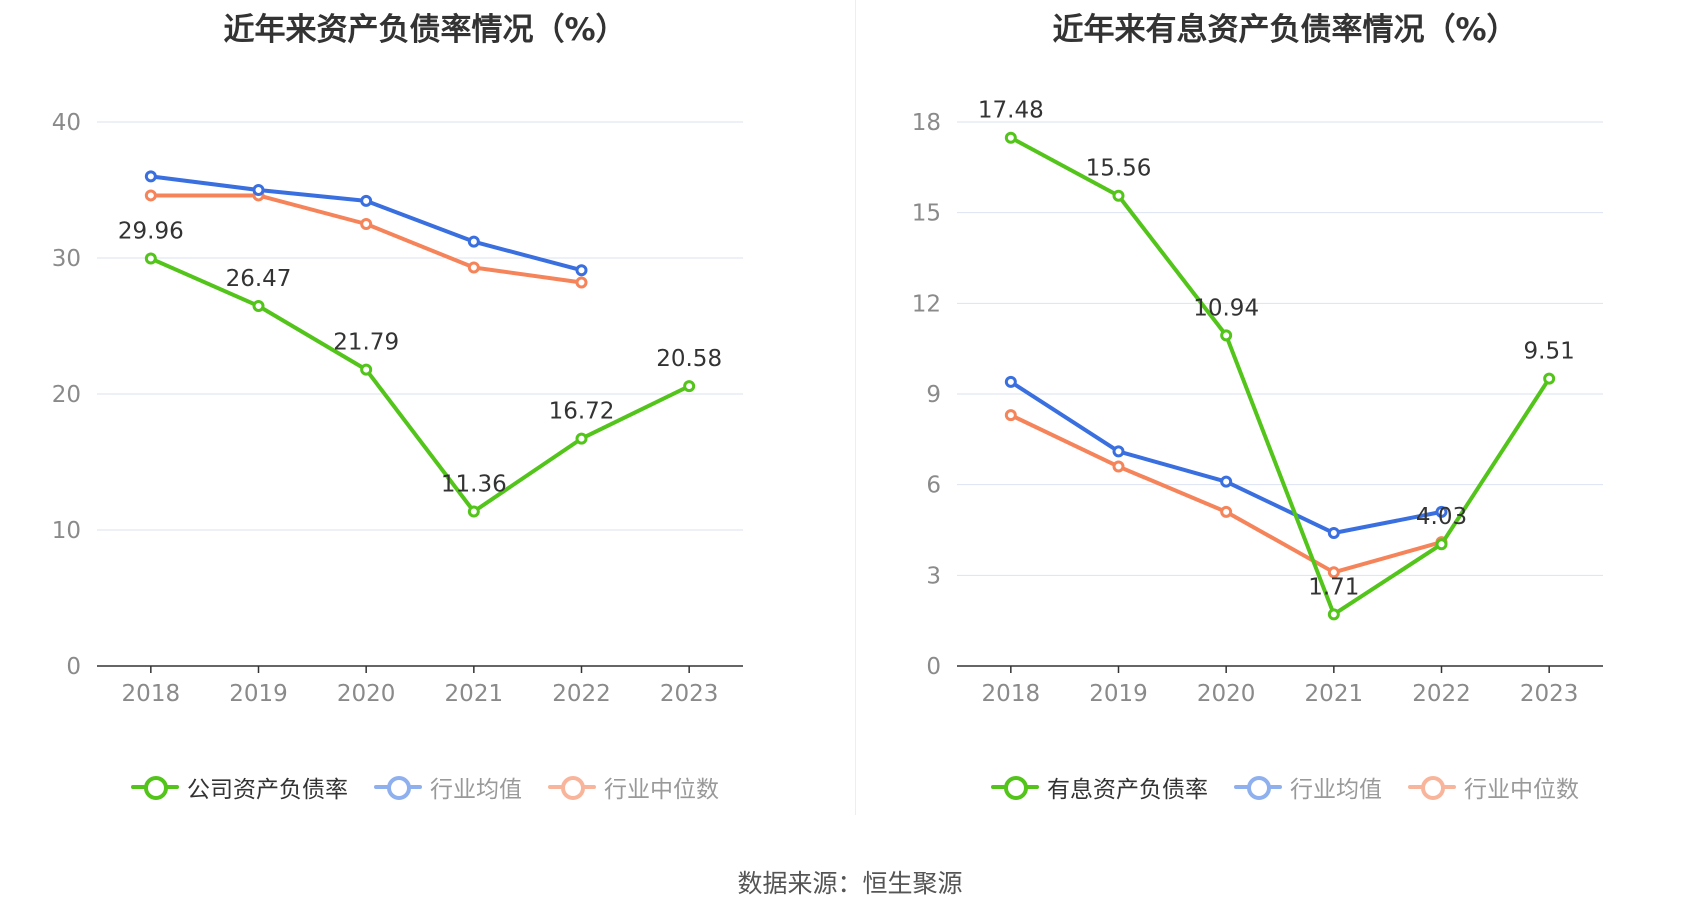  What do you see at coordinates (933, 576) in the screenshot?
I see `y-tick-label: 3` at bounding box center [933, 576].